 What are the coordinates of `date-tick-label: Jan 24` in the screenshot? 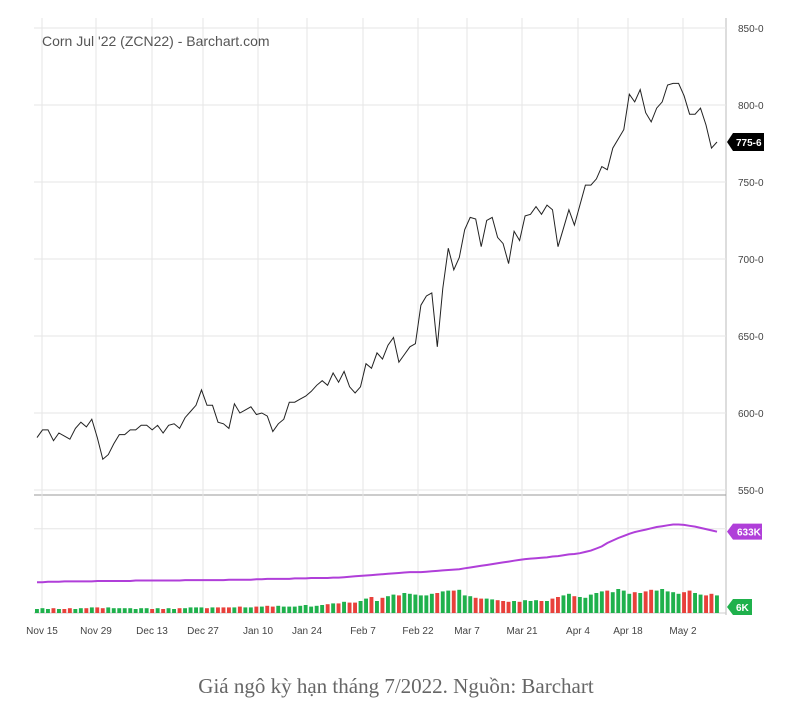 It's located at (307, 631).